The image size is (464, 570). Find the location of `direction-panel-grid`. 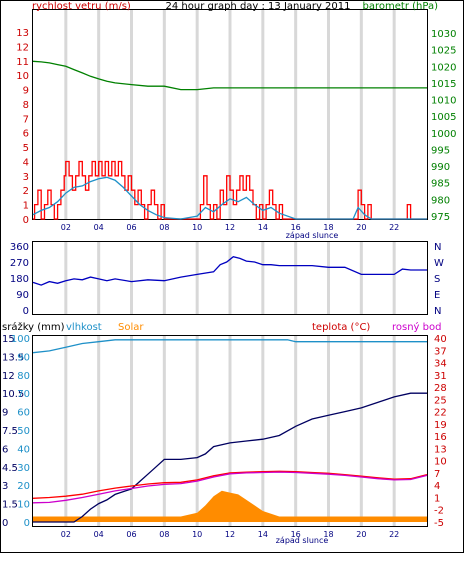

direction-panel-grid is located at coordinates (230, 278).